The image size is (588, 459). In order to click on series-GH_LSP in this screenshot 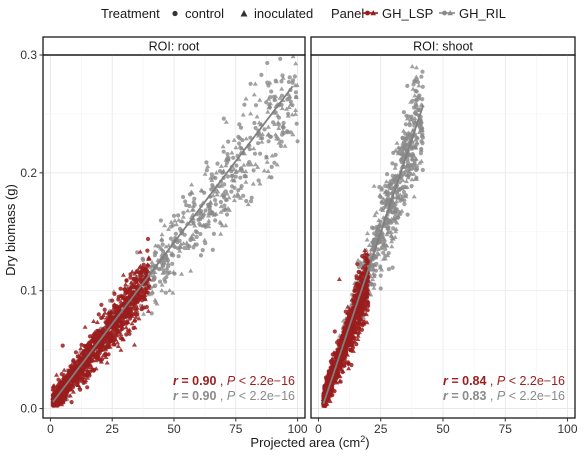, I will do `click(101, 322)`.